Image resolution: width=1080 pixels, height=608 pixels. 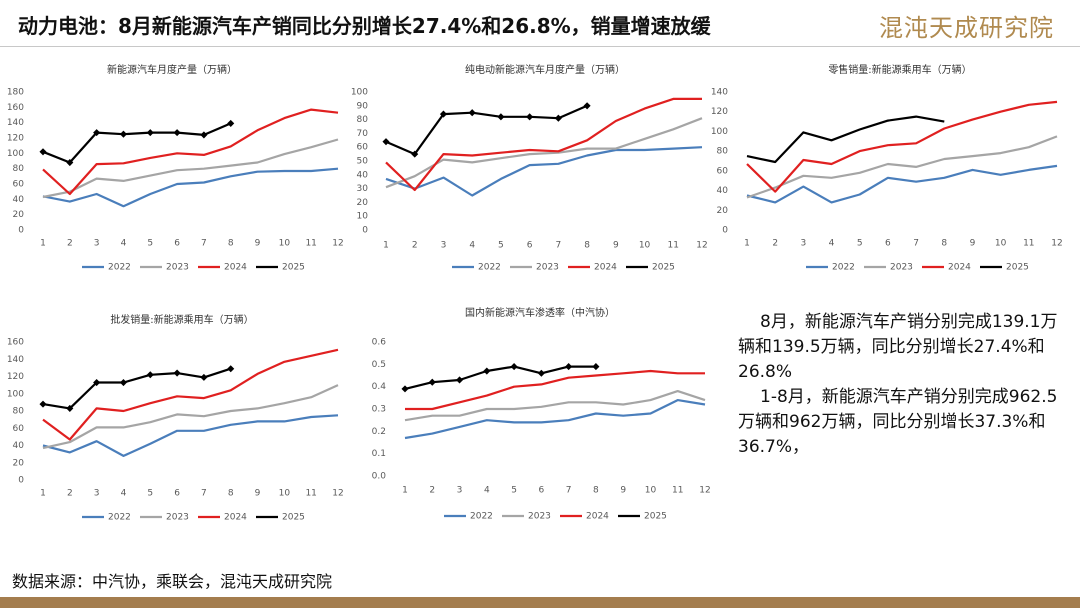 What do you see at coordinates (15, 93) in the screenshot?
I see `y-tick-label: 180` at bounding box center [15, 93].